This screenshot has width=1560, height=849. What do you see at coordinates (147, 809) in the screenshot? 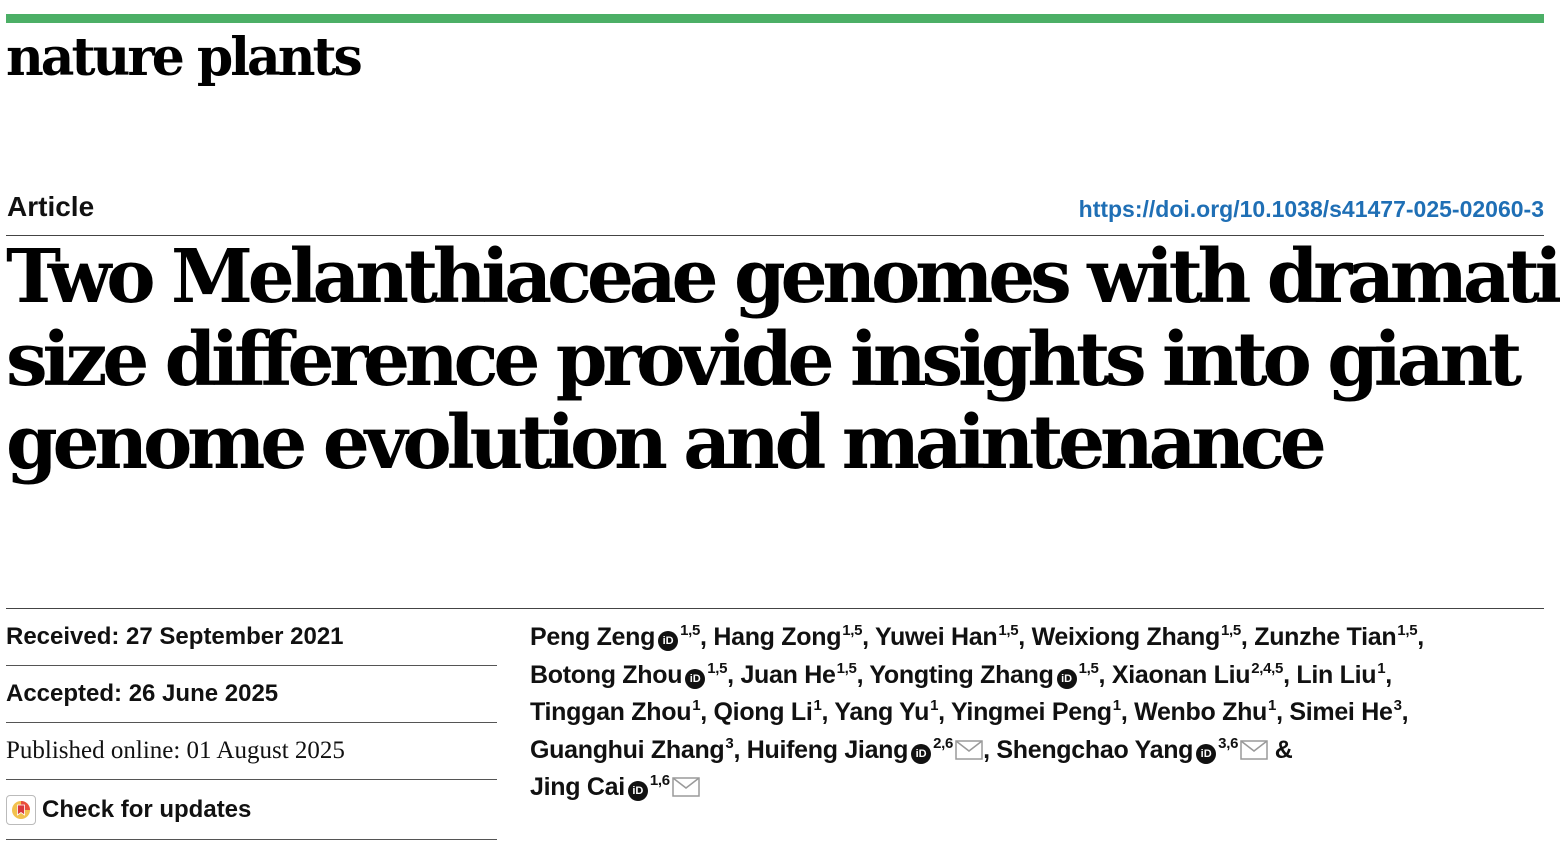
I see `check-updates-label: Check for updates` at bounding box center [147, 809].